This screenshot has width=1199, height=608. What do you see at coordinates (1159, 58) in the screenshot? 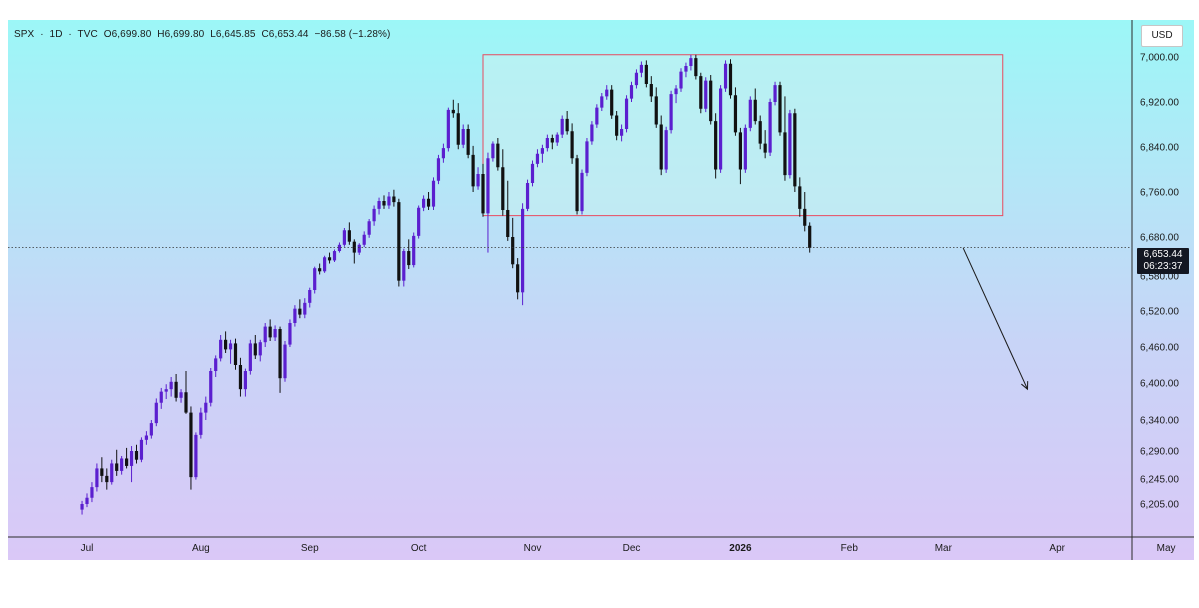
I see `price-tick-label: 7,000.00` at bounding box center [1159, 58].